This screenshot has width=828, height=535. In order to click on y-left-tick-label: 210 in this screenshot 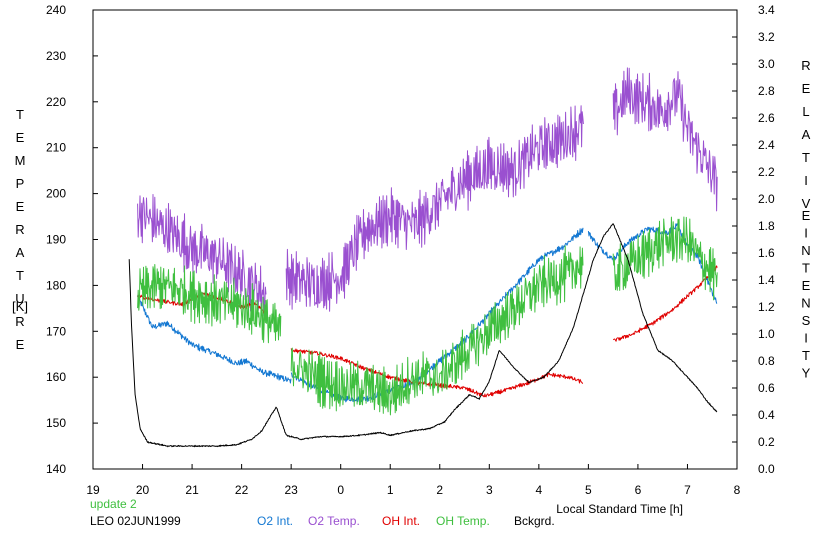, I will do `click(56, 148)`.